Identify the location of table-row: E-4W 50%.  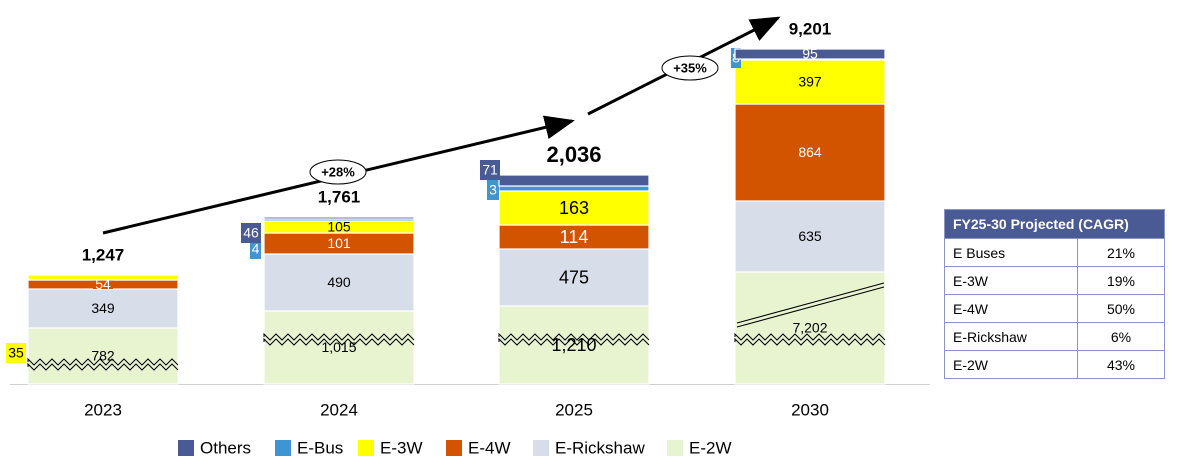
(1054, 308).